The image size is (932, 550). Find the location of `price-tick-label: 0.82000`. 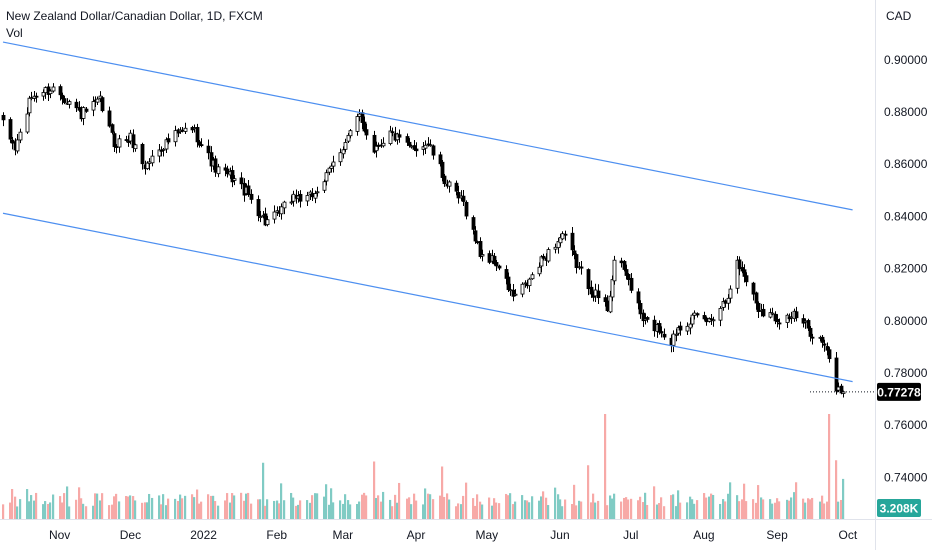

price-tick-label: 0.82000 is located at coordinates (906, 269).